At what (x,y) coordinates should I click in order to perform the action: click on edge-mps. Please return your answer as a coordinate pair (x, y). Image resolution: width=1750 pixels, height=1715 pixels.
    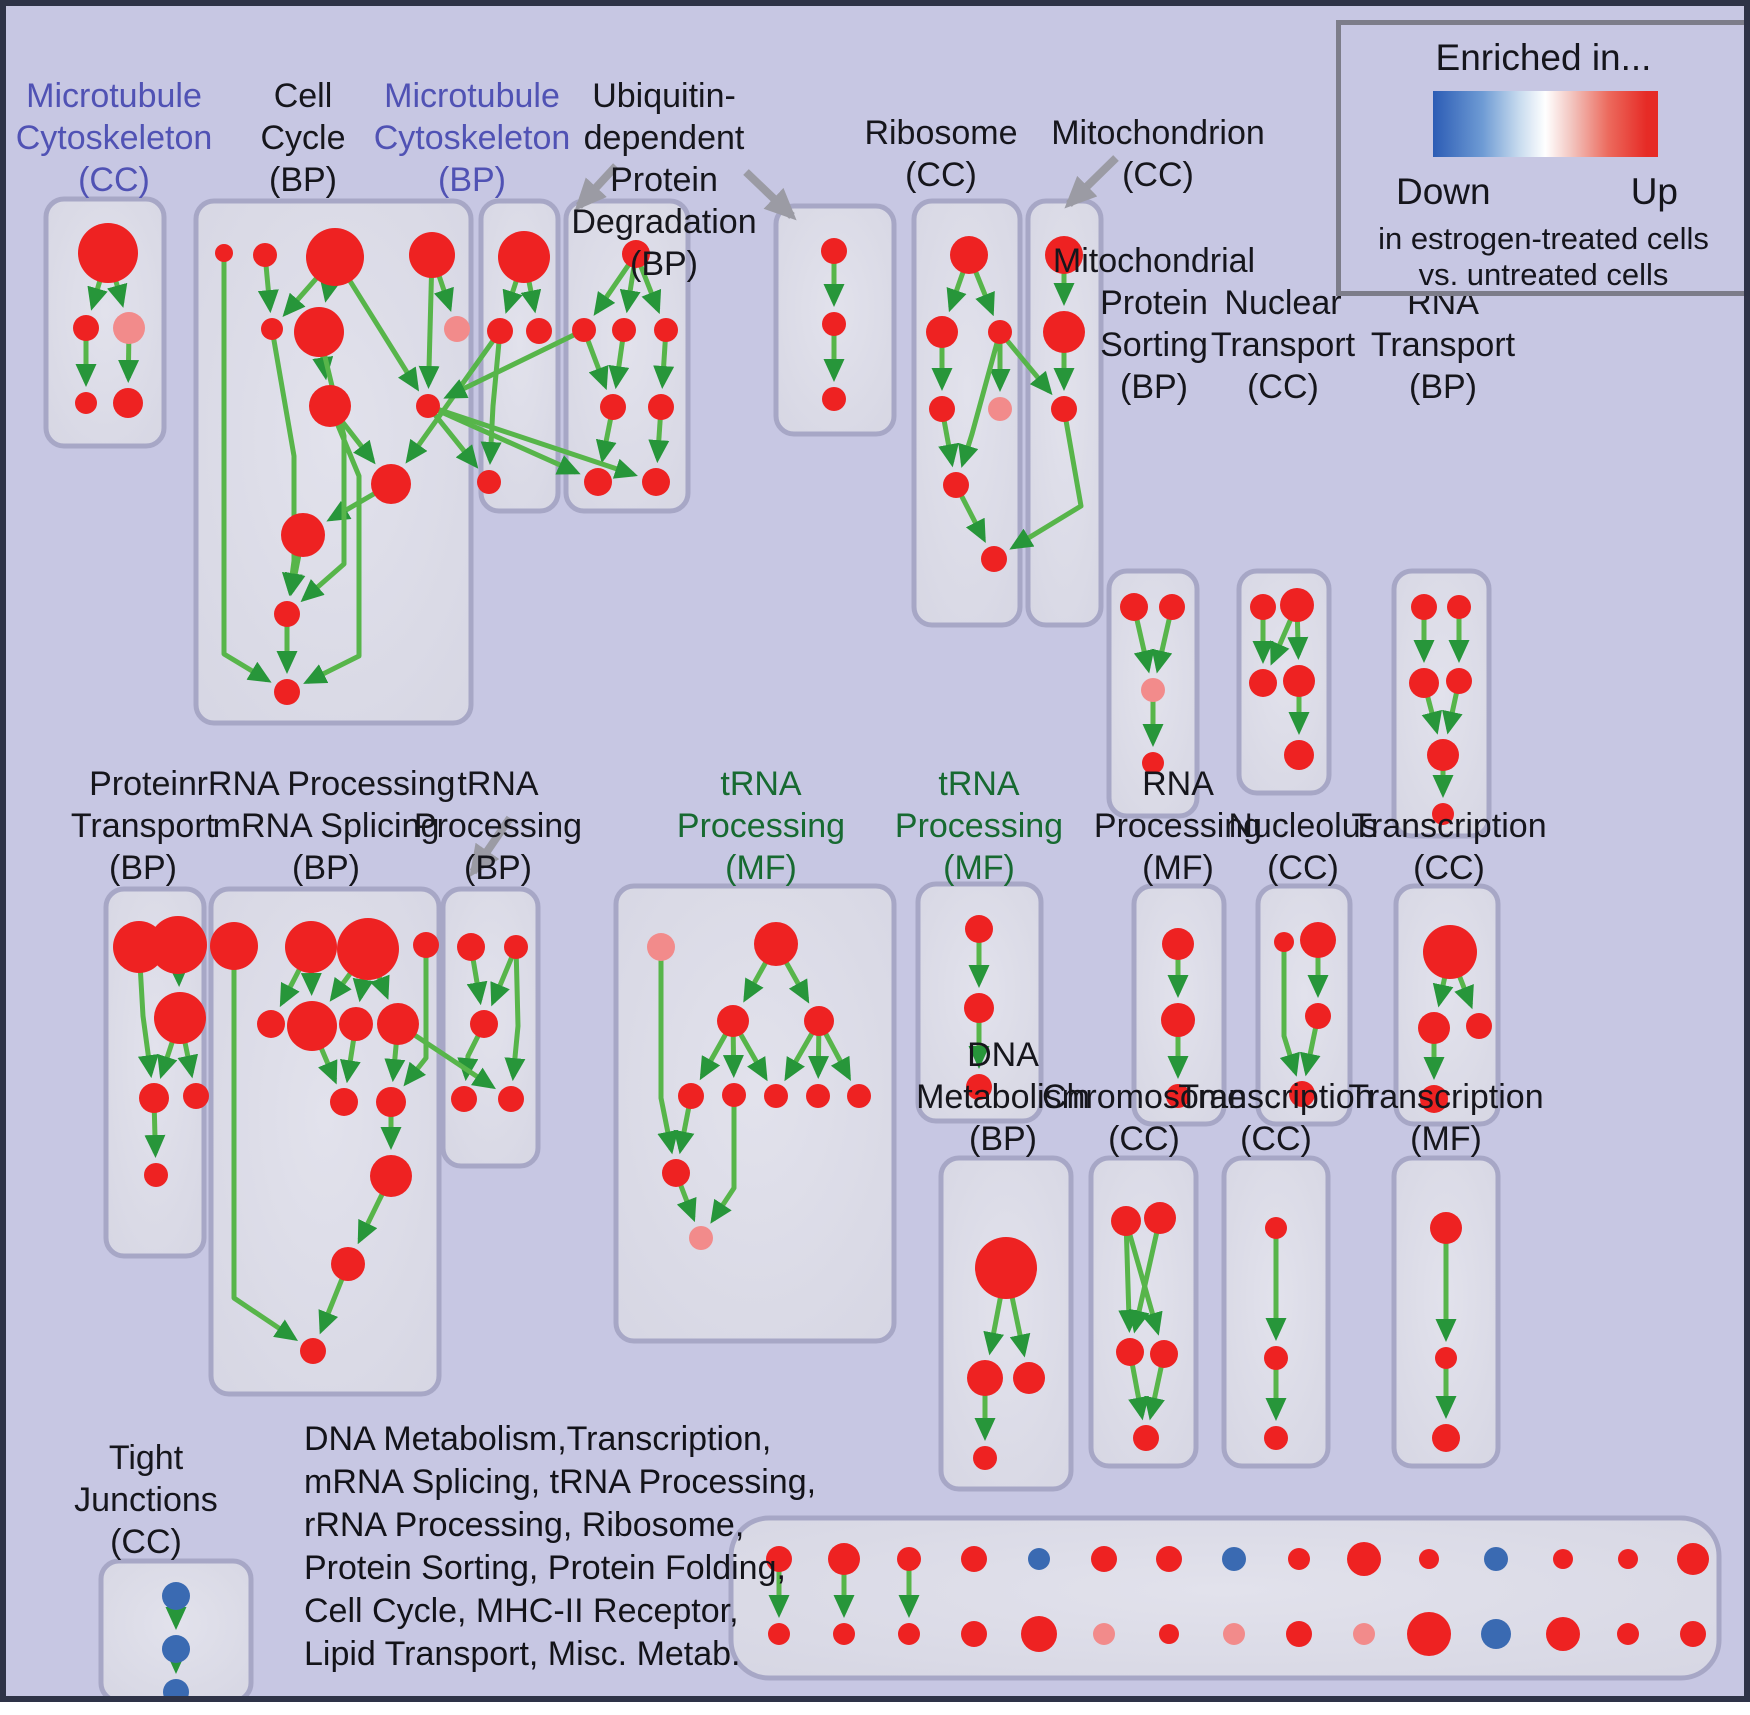
    Looking at the image, I should click on (1144, 646).